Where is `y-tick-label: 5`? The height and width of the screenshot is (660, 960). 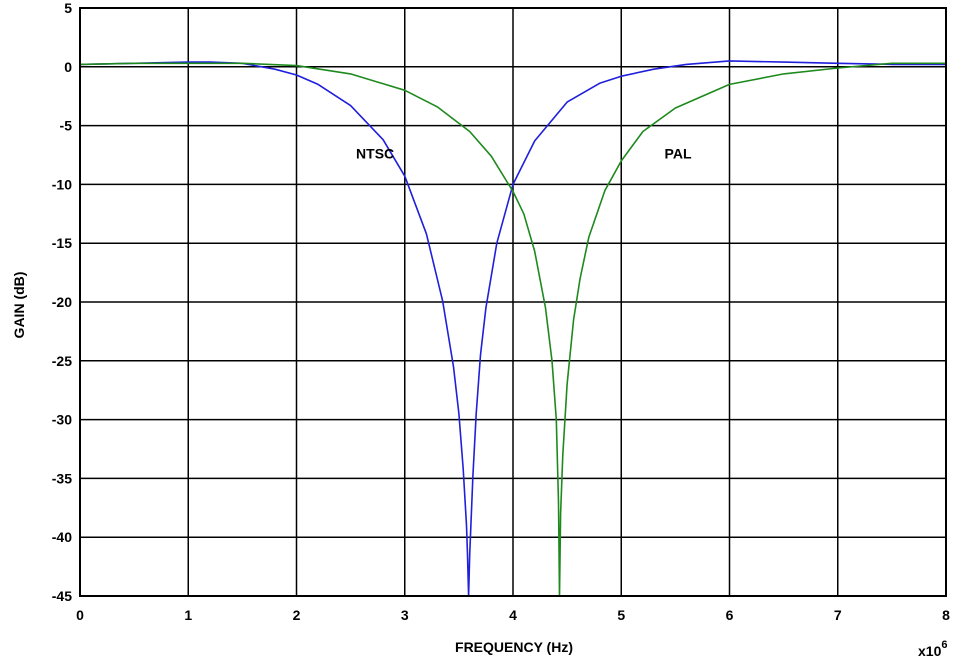
y-tick-label: 5 is located at coordinates (68, 8).